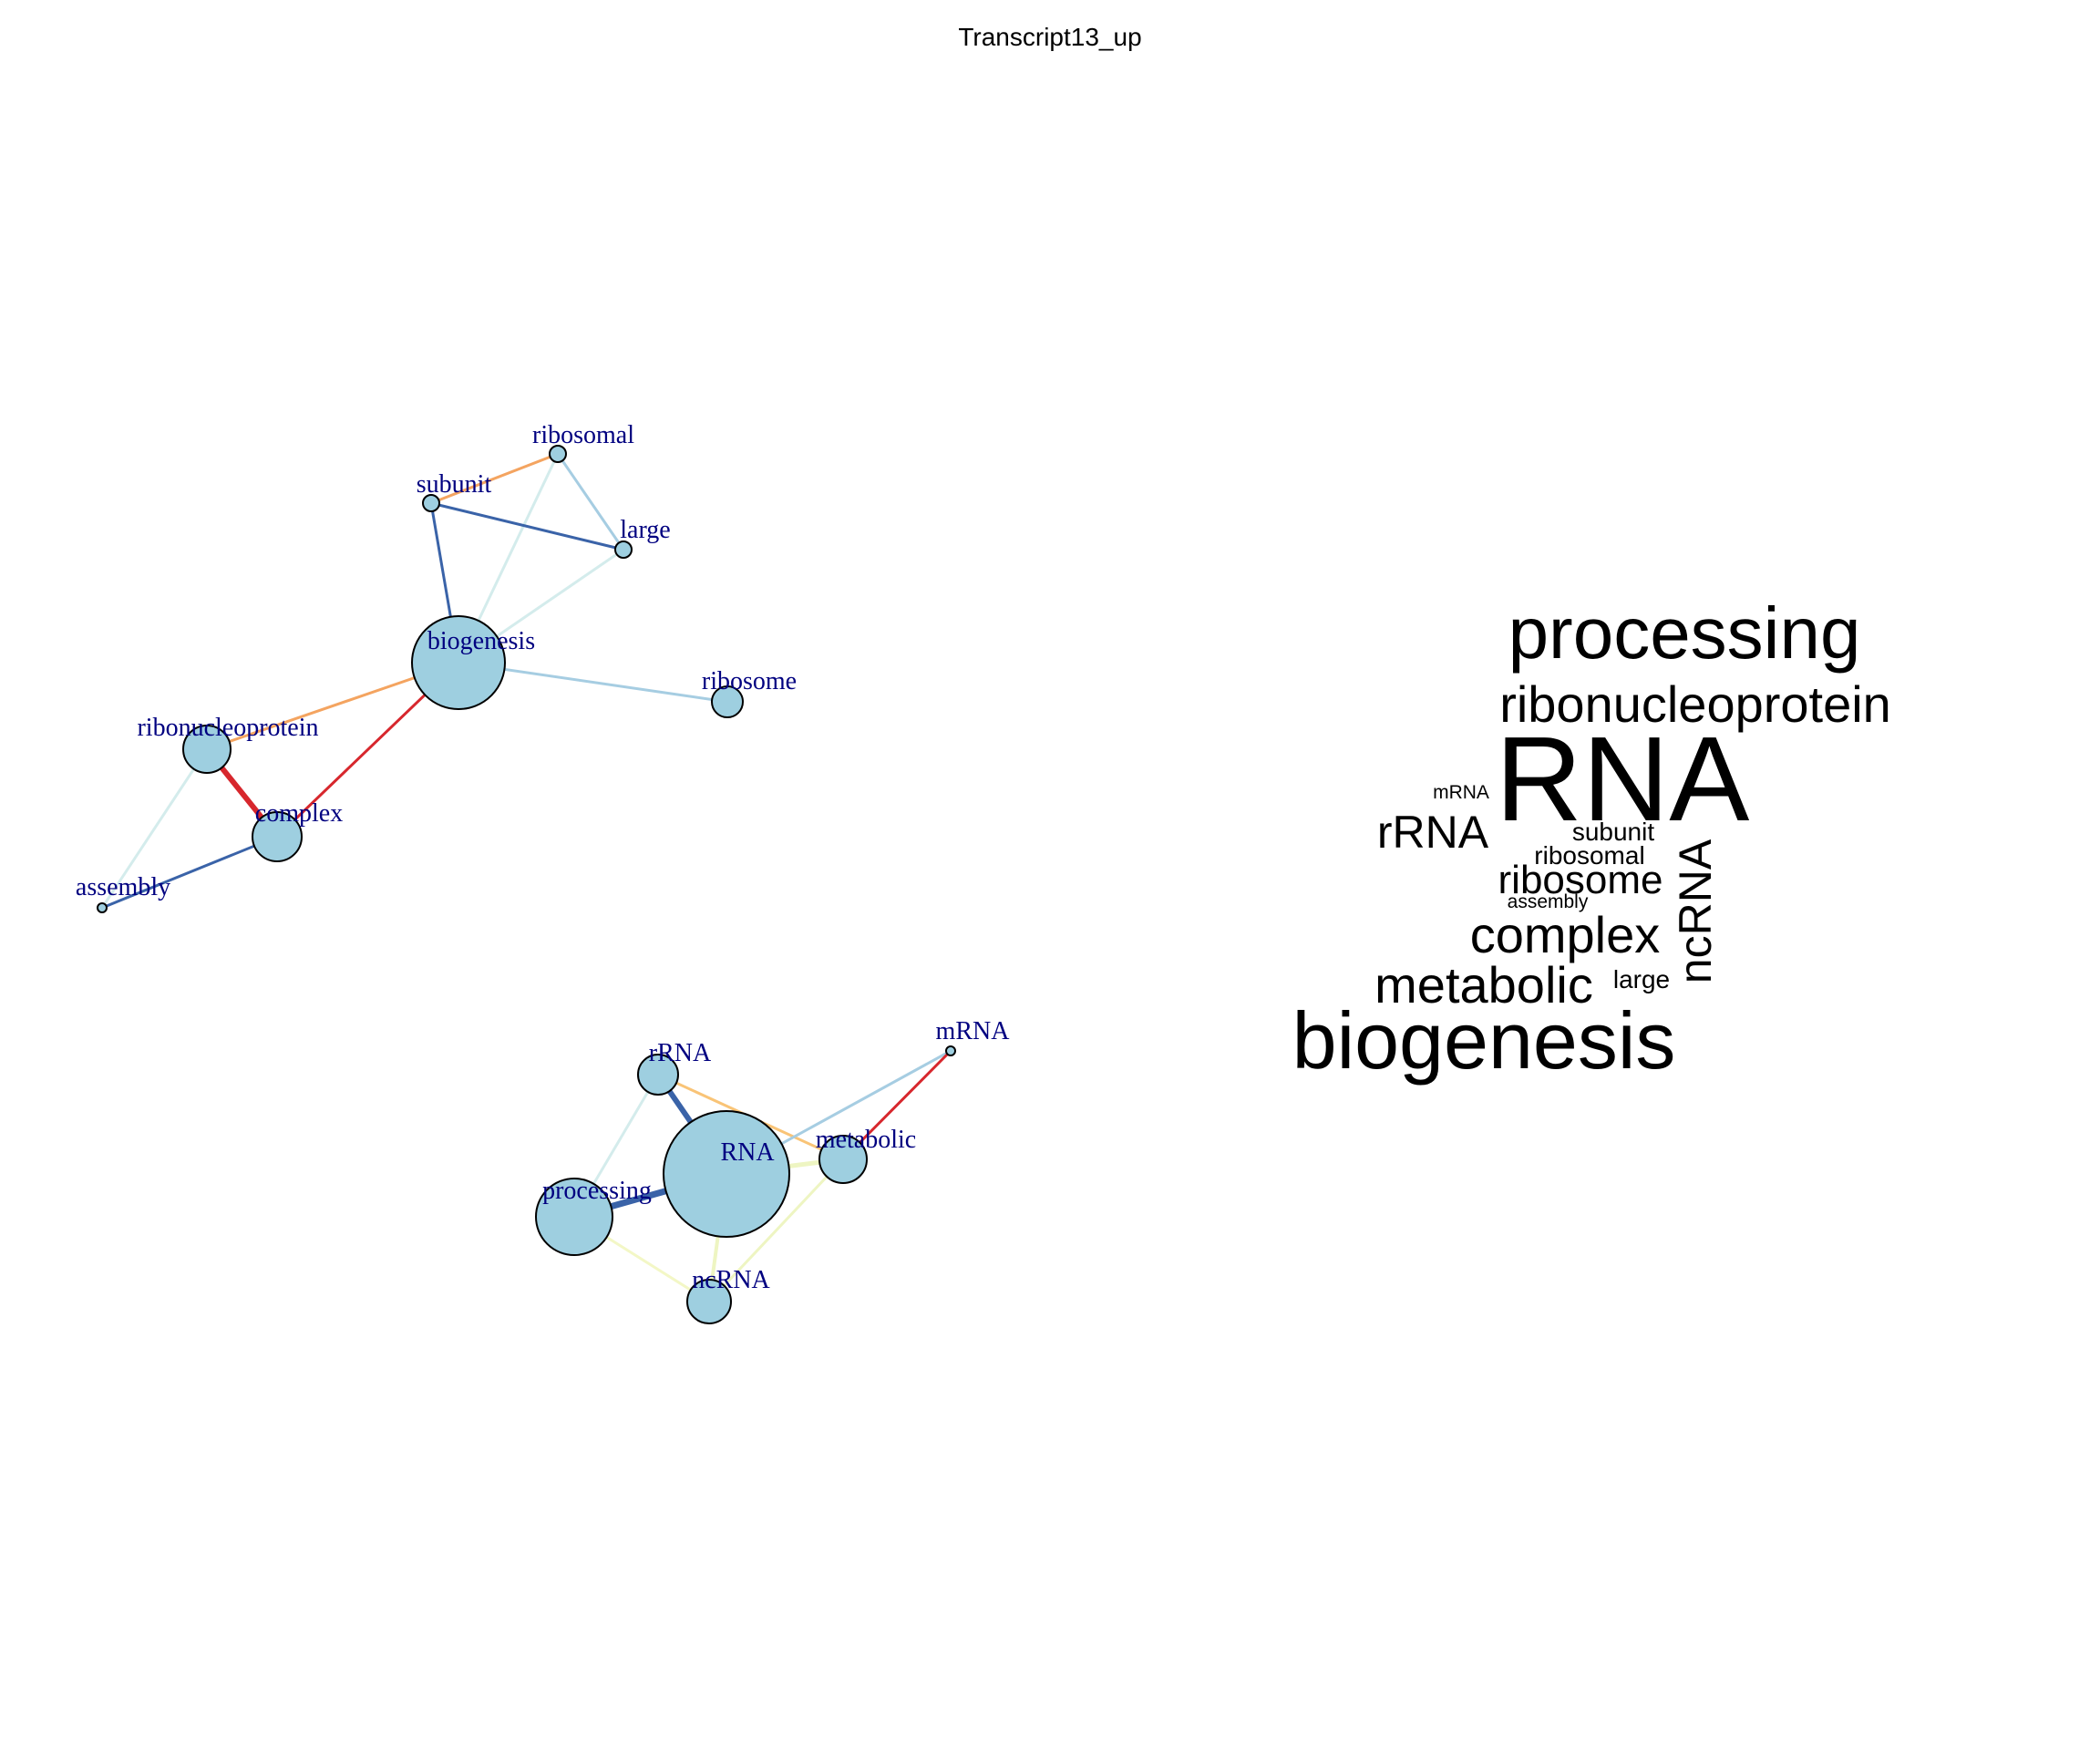 The width and height of the screenshot is (2100, 1750). Describe the element at coordinates (645, 530) in the screenshot. I see `node-label-large: large` at that location.